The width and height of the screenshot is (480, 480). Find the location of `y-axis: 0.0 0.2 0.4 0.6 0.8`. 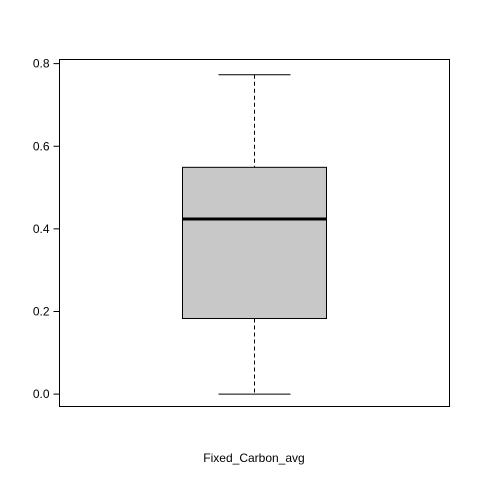

y-axis: 0.0 0.2 0.4 0.6 0.8 is located at coordinates (46, 229).